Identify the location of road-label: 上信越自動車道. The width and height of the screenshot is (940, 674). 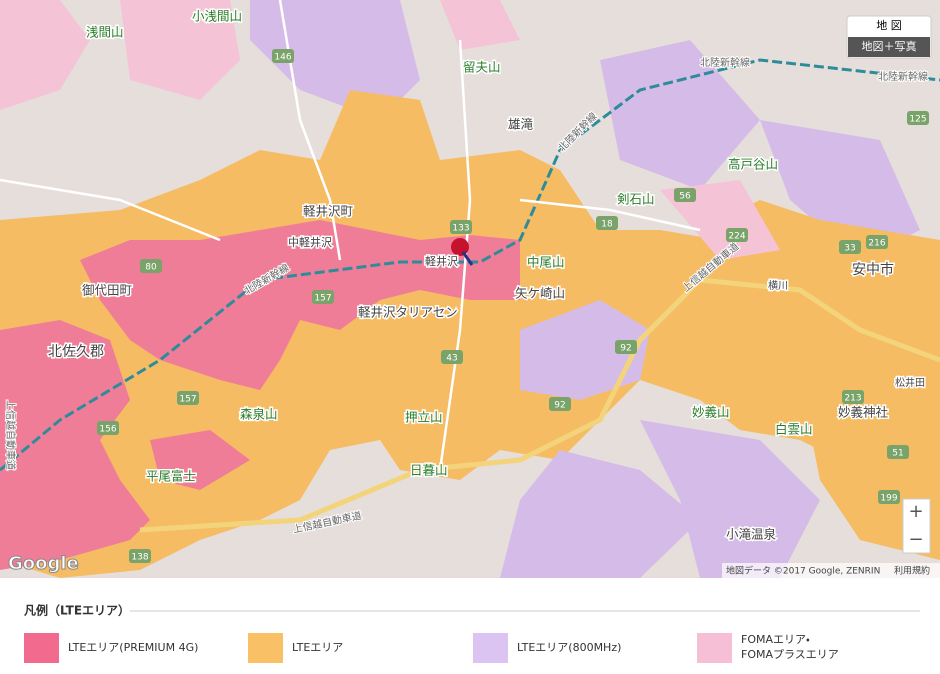
(10, 435).